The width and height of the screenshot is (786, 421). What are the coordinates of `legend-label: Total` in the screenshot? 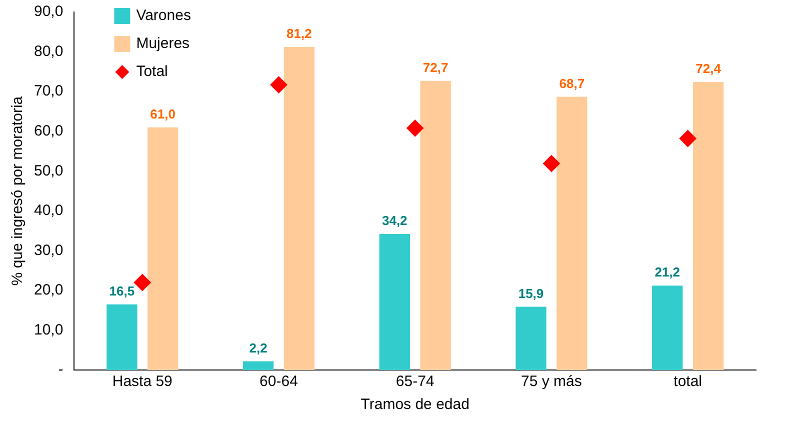 It's located at (152, 71).